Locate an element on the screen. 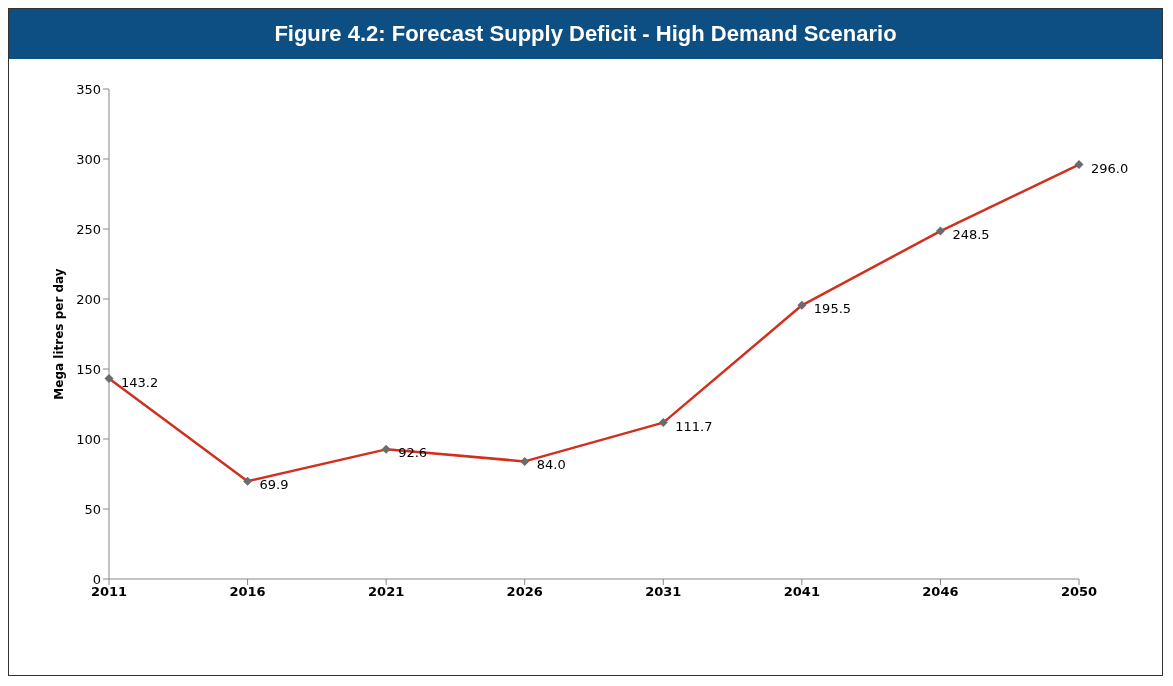 The image size is (1173, 686). y-tick-label: 0 is located at coordinates (96, 579).